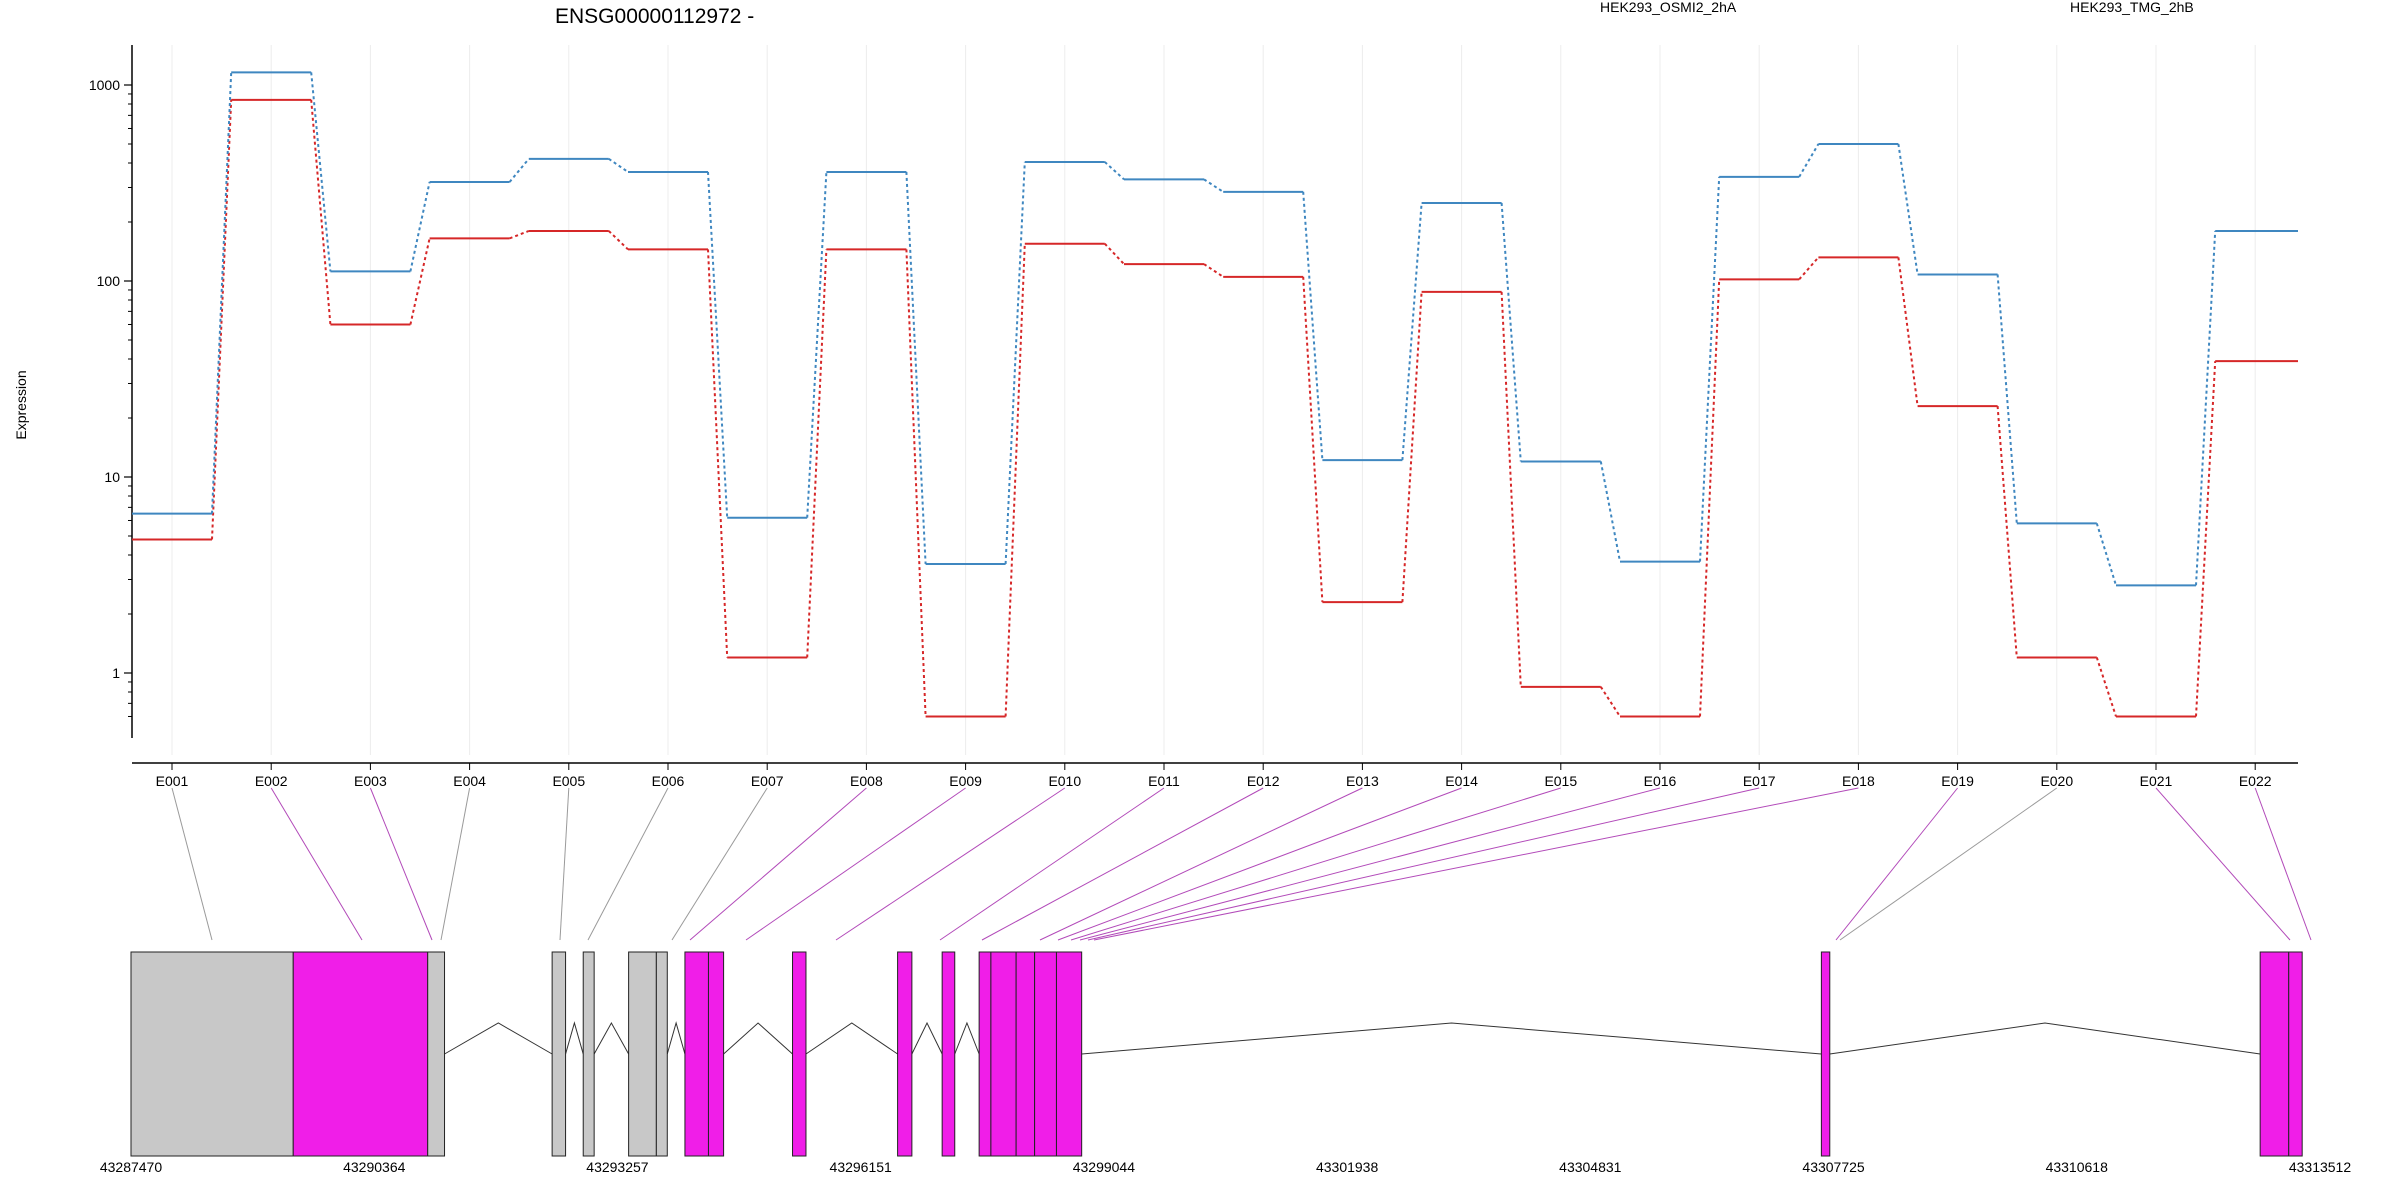  Describe the element at coordinates (1759, 781) in the screenshot. I see `x-tick-label: E017` at that location.